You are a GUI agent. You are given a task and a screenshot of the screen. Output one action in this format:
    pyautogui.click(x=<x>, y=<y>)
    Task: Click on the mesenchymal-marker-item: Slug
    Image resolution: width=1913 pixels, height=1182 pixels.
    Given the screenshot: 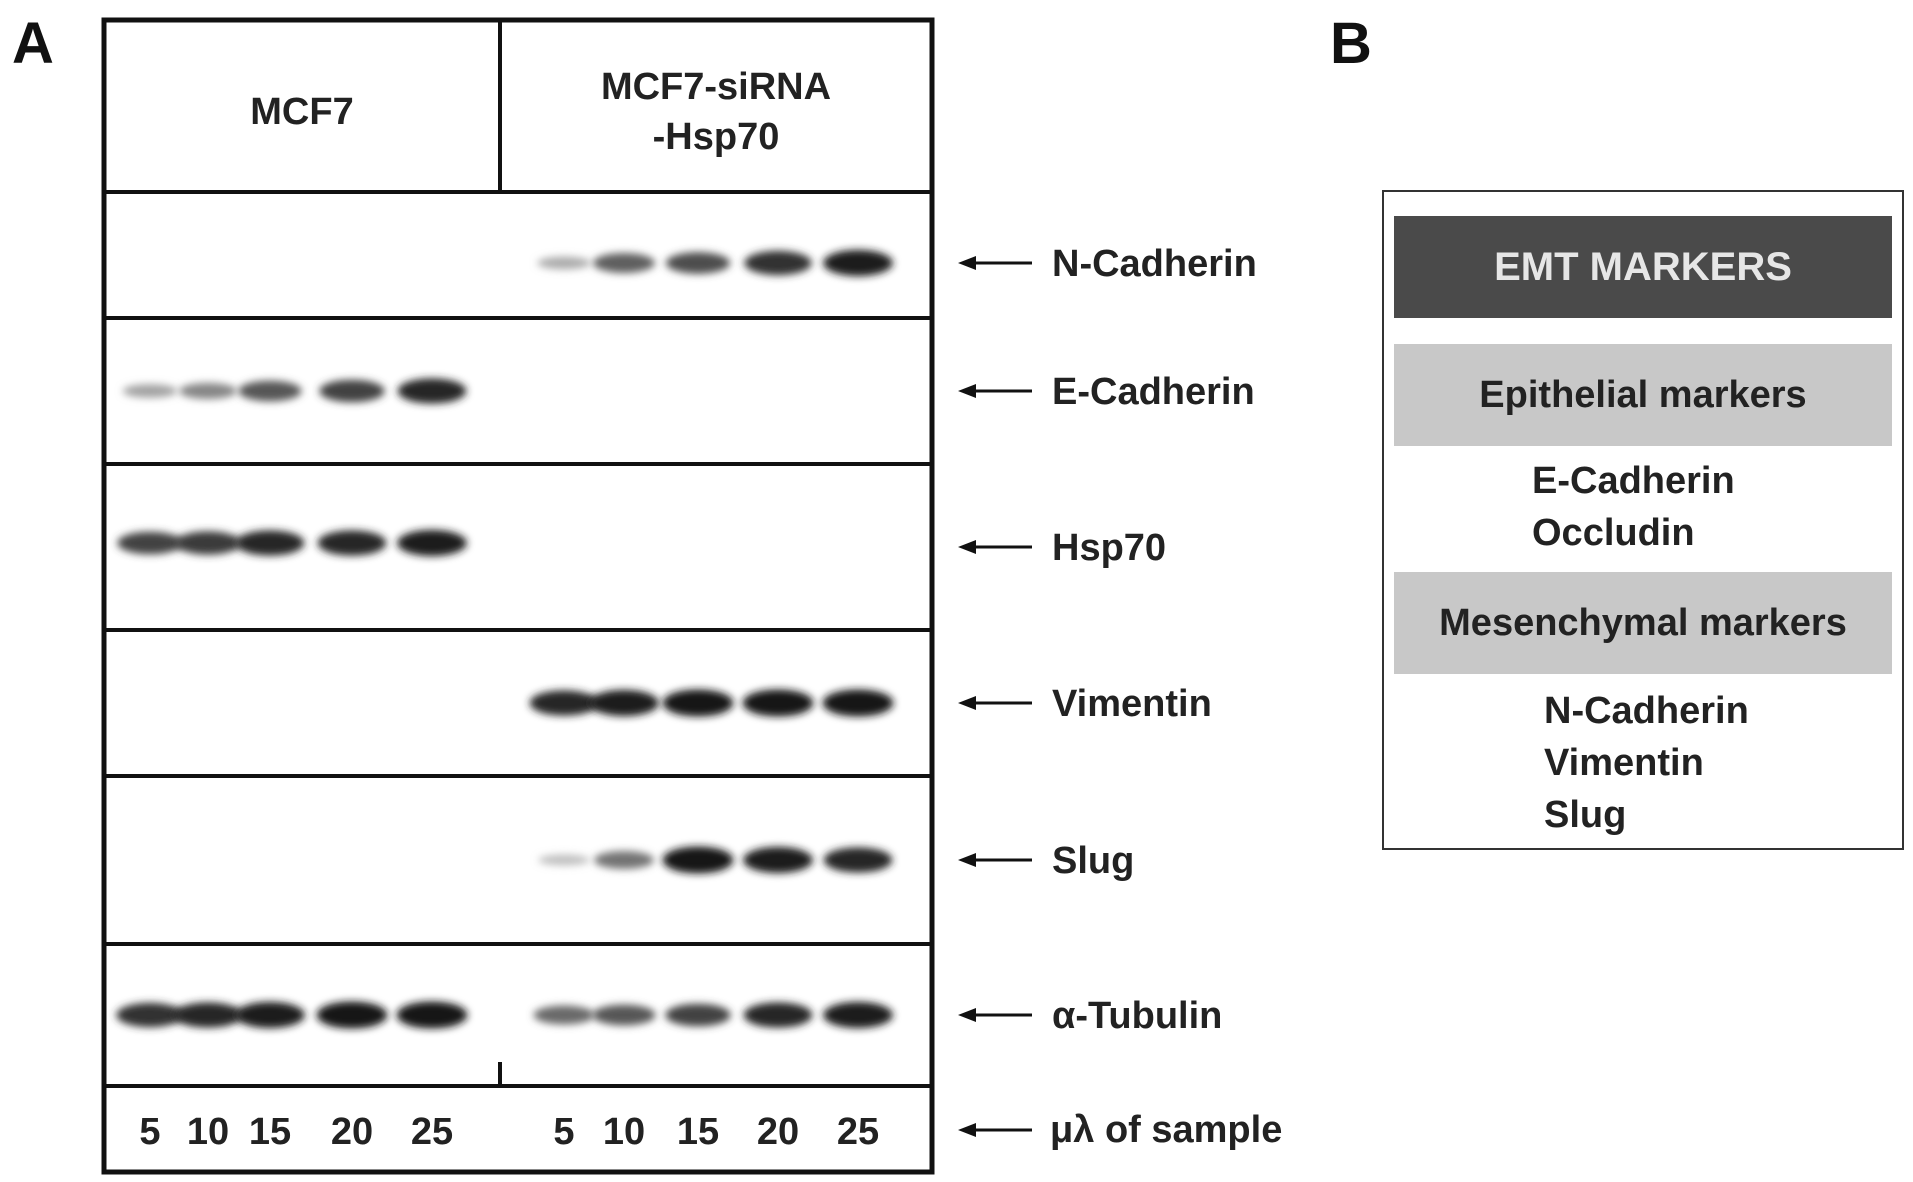 What is the action you would take?
    pyautogui.click(x=1585, y=815)
    